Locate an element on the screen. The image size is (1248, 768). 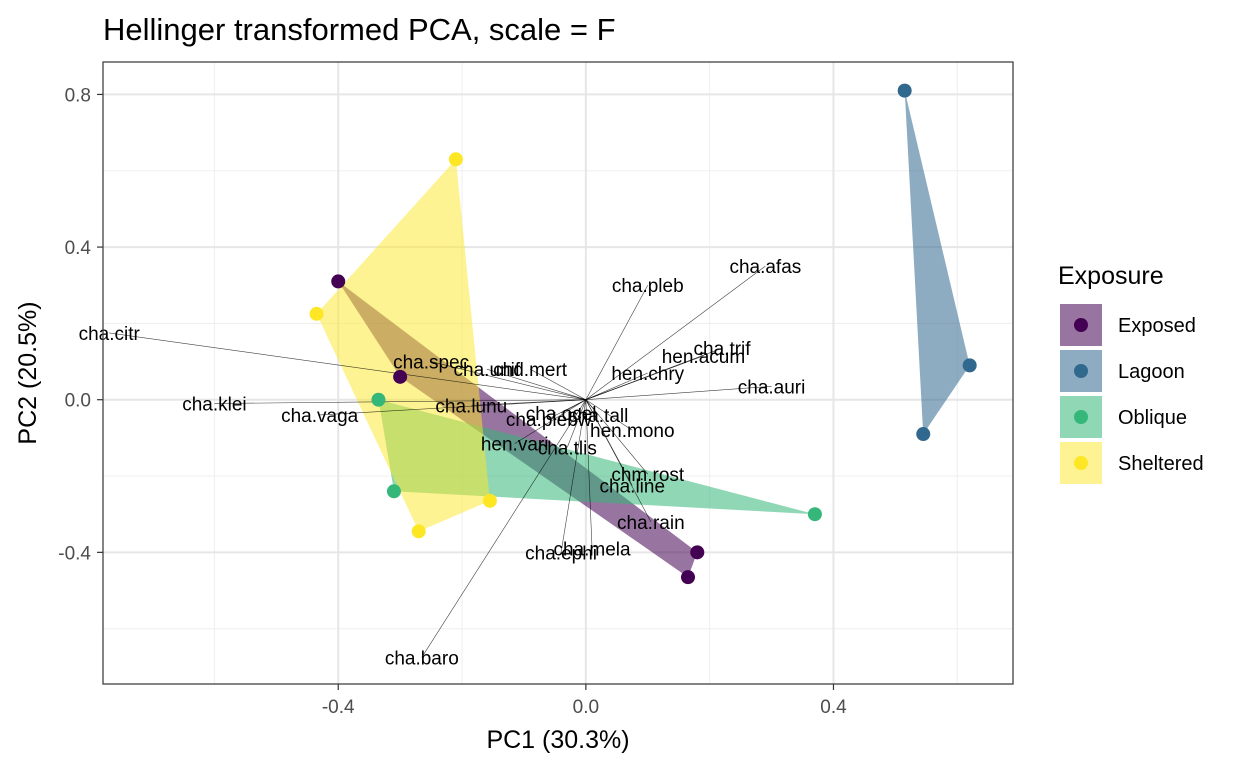
vector-label: chm.rost is located at coordinates (648, 475).